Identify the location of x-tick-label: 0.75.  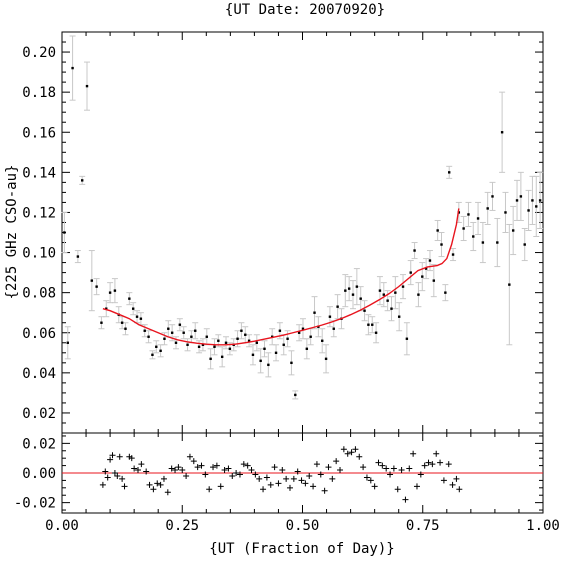
(423, 526).